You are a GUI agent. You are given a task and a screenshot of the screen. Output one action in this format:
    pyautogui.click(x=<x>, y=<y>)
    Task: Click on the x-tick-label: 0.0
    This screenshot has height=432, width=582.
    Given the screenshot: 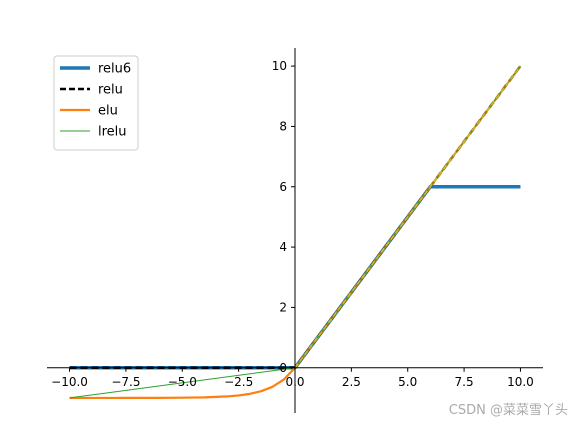 What is the action you would take?
    pyautogui.click(x=294, y=382)
    